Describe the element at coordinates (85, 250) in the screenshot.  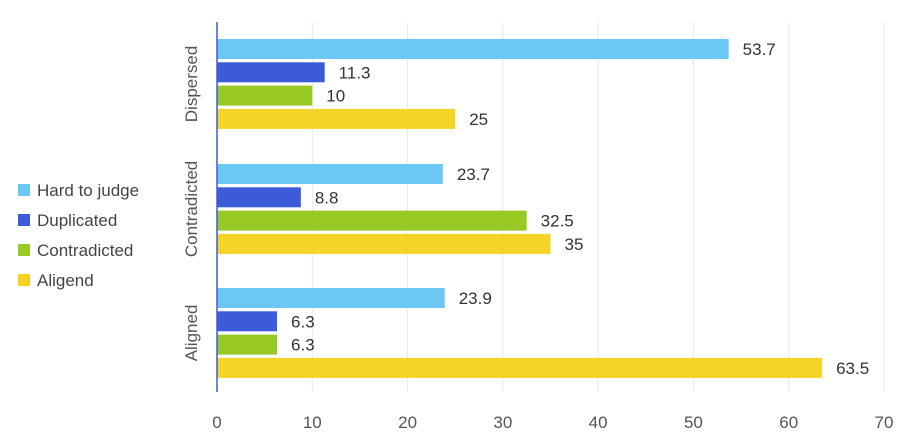
I see `legend-label: Contradicted` at that location.